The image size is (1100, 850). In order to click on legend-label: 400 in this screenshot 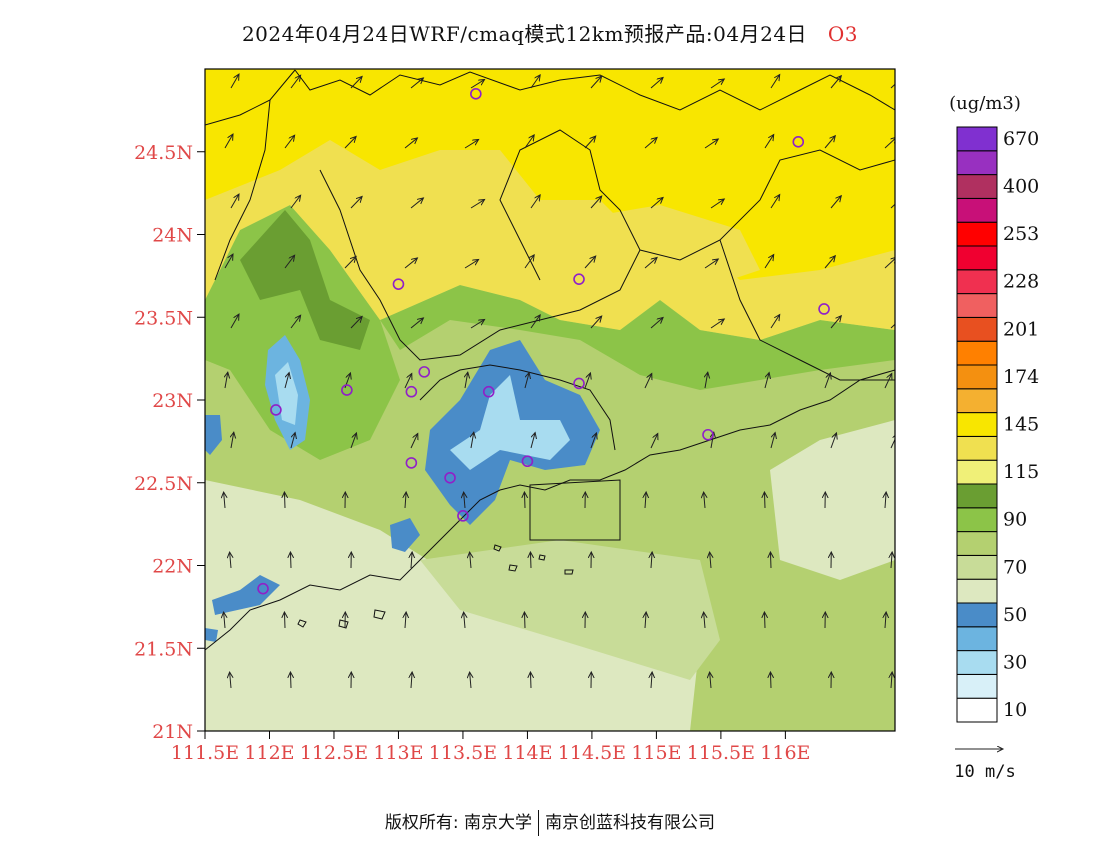, I will do `click(1021, 187)`.